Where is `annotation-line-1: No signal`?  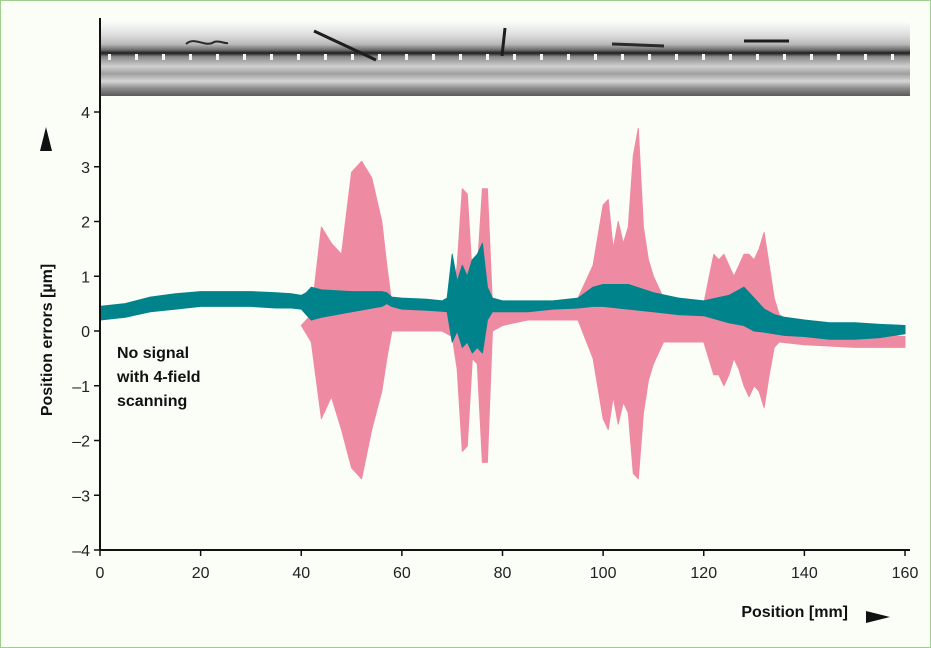 annotation-line-1: No signal is located at coordinates (153, 353).